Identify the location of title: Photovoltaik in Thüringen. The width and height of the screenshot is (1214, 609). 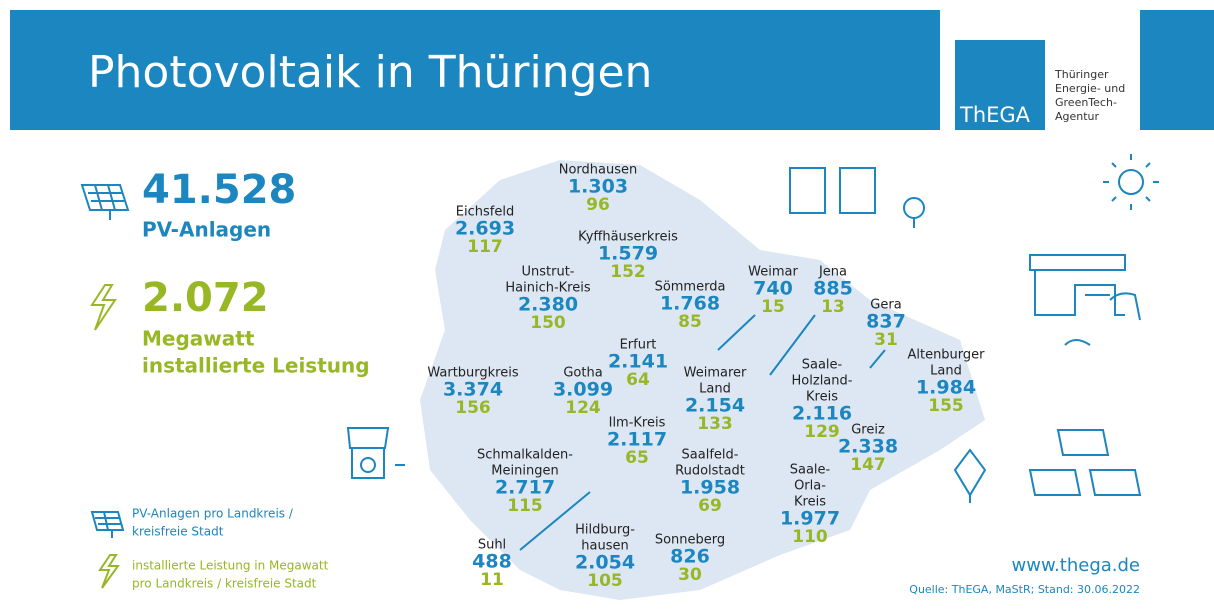
(370, 72).